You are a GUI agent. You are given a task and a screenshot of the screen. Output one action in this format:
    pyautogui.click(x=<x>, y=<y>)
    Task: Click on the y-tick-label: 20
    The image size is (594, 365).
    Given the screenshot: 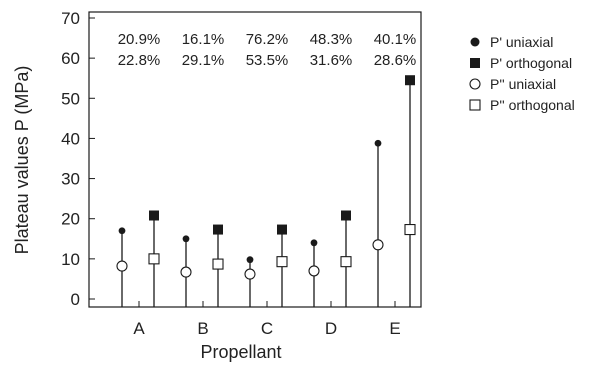 What is the action you would take?
    pyautogui.click(x=70, y=219)
    